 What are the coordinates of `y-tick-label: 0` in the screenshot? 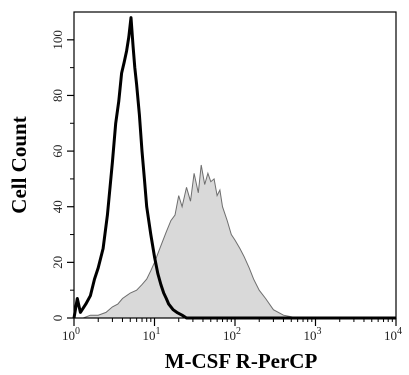 It's located at (57, 318).